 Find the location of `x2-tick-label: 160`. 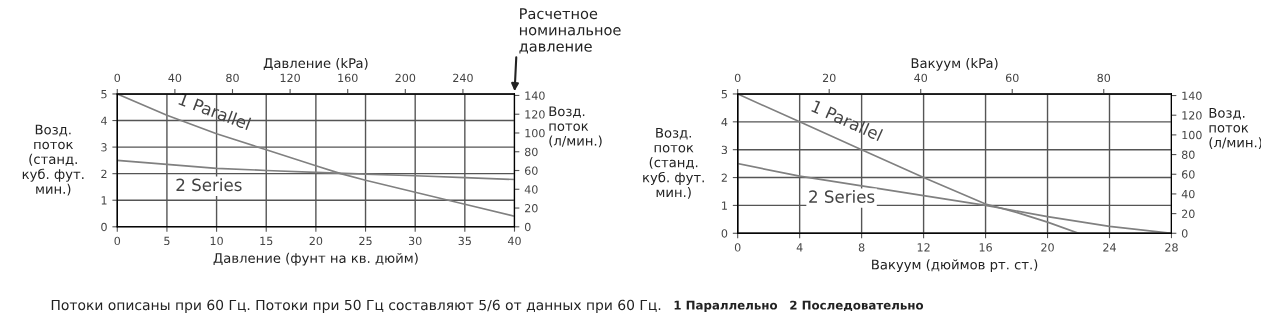

x2-tick-label: 160 is located at coordinates (348, 78).